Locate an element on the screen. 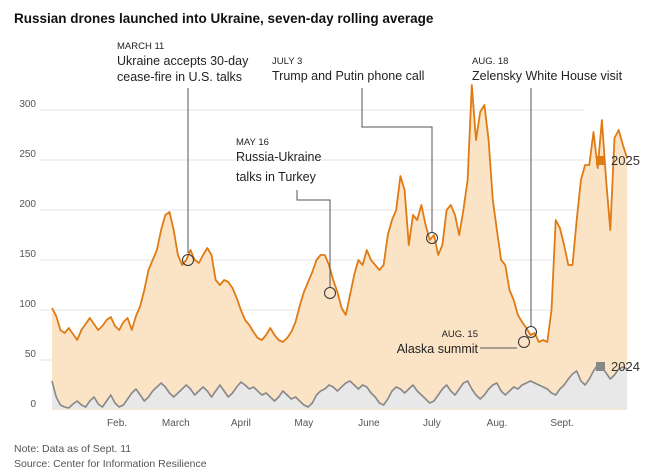 The height and width of the screenshot is (475, 652). annotation-text-line: cease-fire in U.S. talks is located at coordinates (179, 77).